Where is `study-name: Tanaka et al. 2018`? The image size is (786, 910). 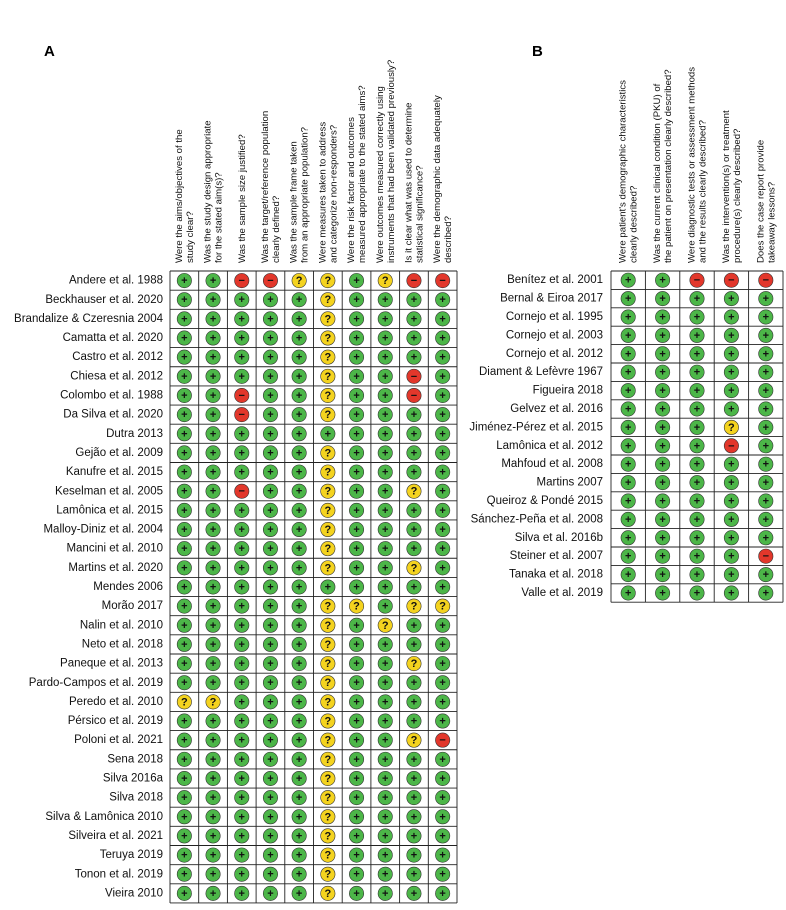
study-name: Tanaka et al. 2018 is located at coordinates (556, 575).